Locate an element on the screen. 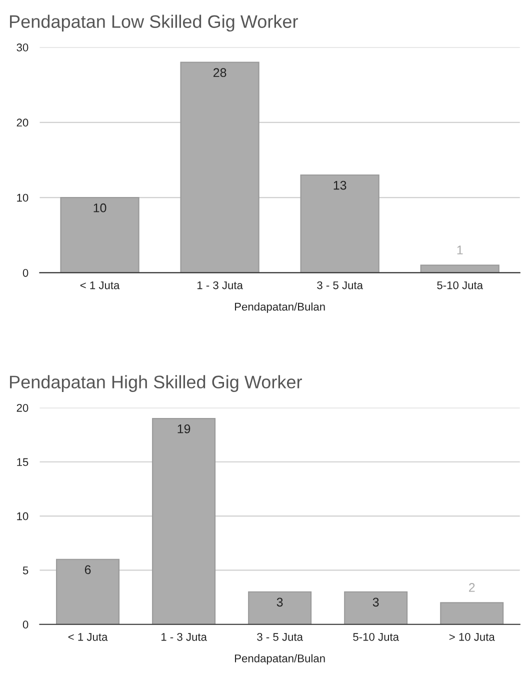 The width and height of the screenshot is (523, 675). chart-title: Pendapatan High Skilled Gig Worker is located at coordinates (156, 383).